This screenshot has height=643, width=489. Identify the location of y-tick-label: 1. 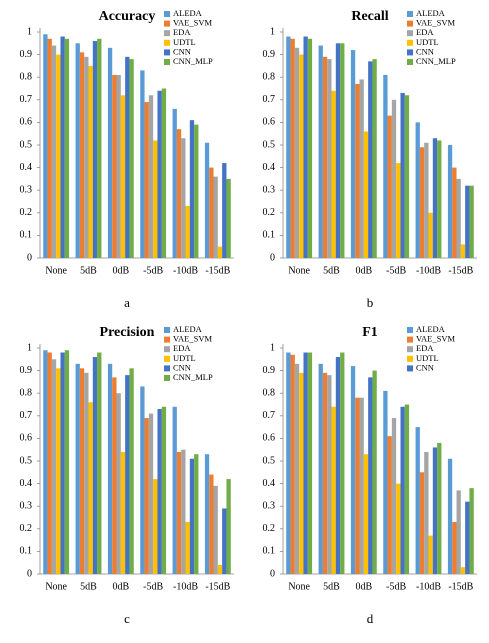
(29, 31).